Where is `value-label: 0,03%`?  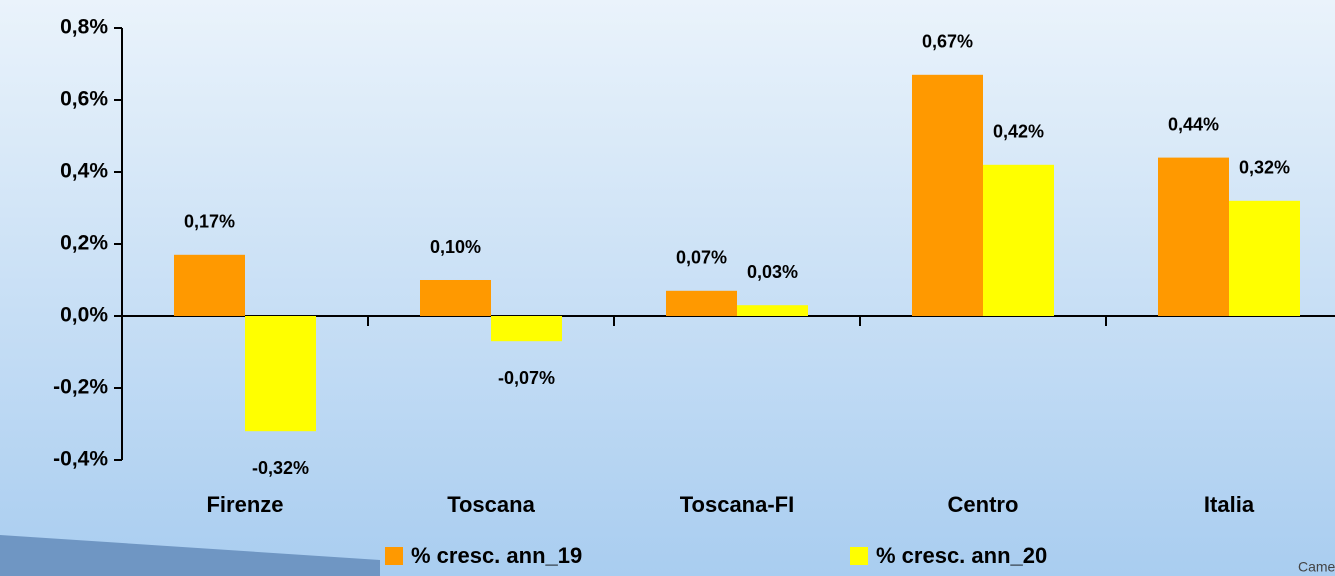
value-label: 0,03% is located at coordinates (772, 272).